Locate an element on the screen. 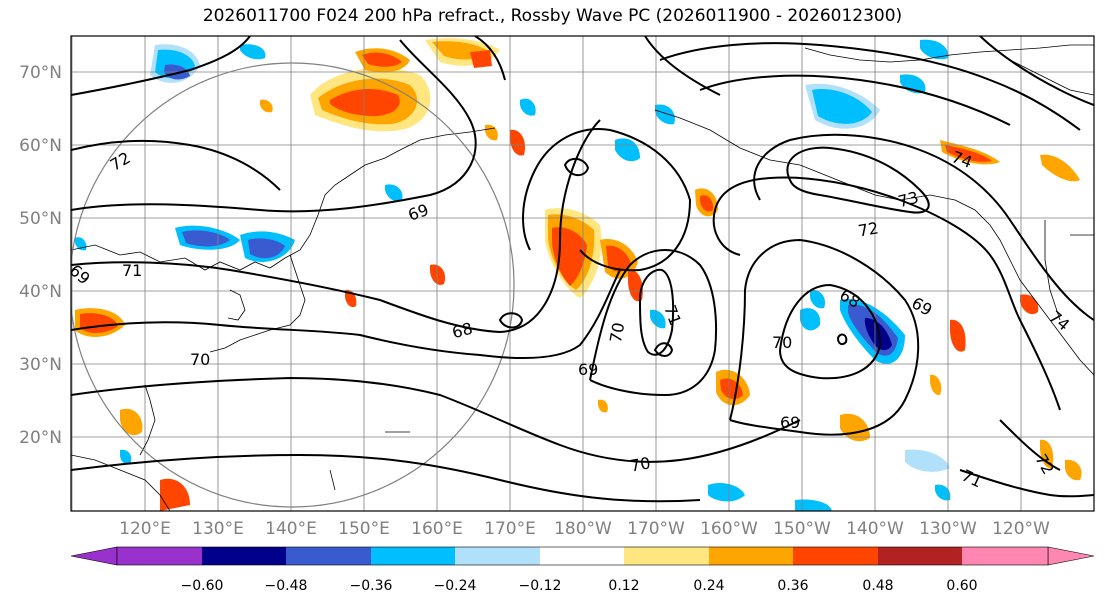  colorbar-tick-label: −0.60 is located at coordinates (202, 586).